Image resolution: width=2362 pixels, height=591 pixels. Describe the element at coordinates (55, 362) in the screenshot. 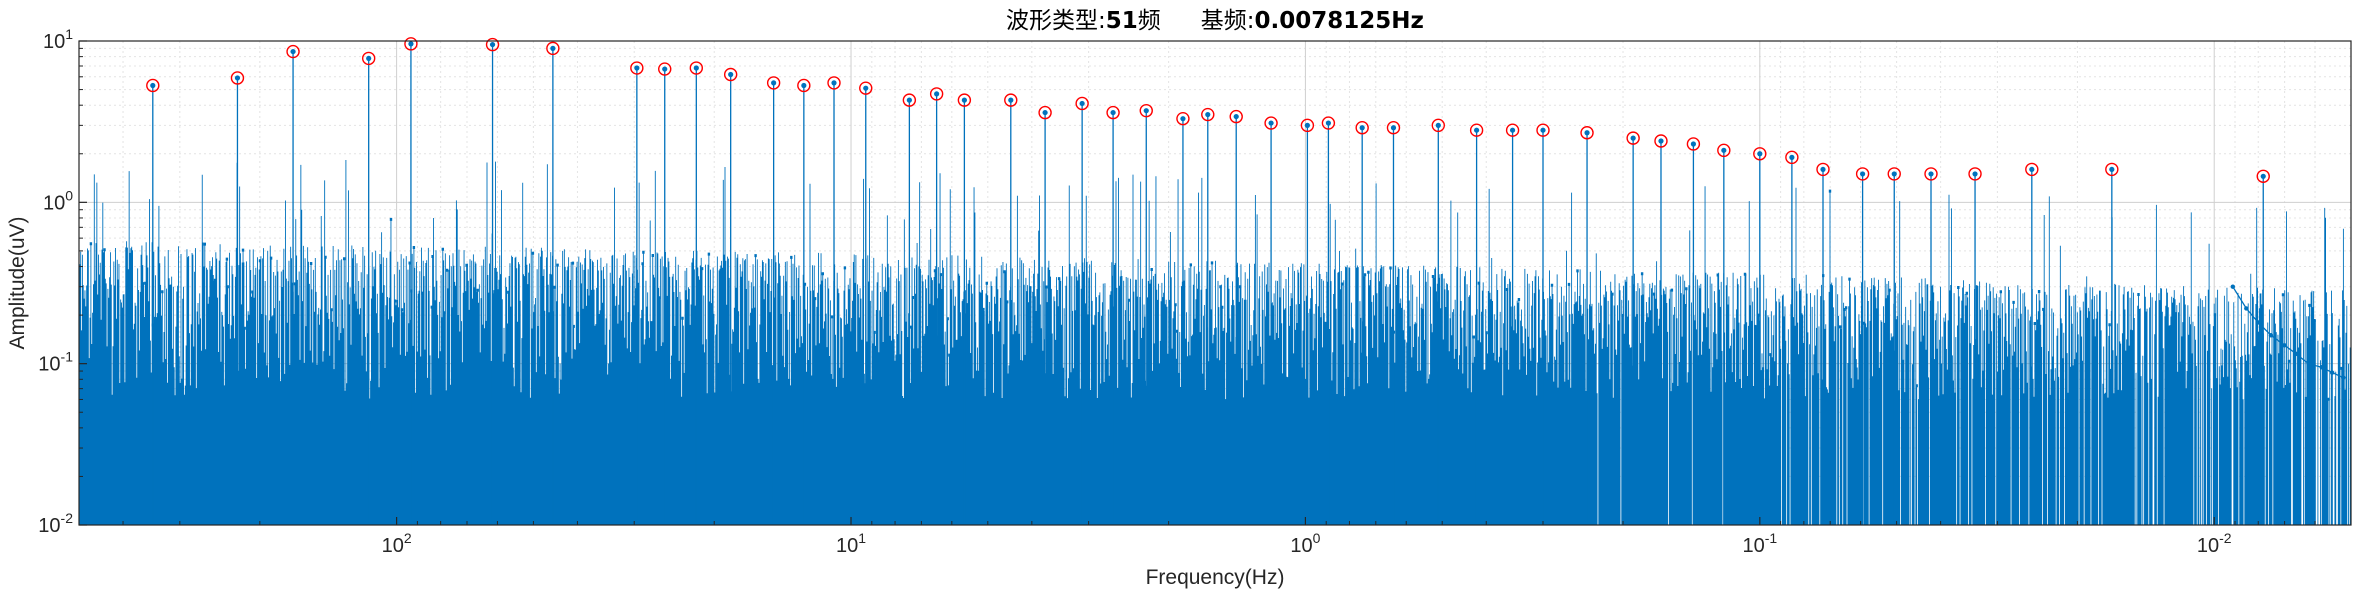

I see `y-tick-label: 10⁻¹` at that location.